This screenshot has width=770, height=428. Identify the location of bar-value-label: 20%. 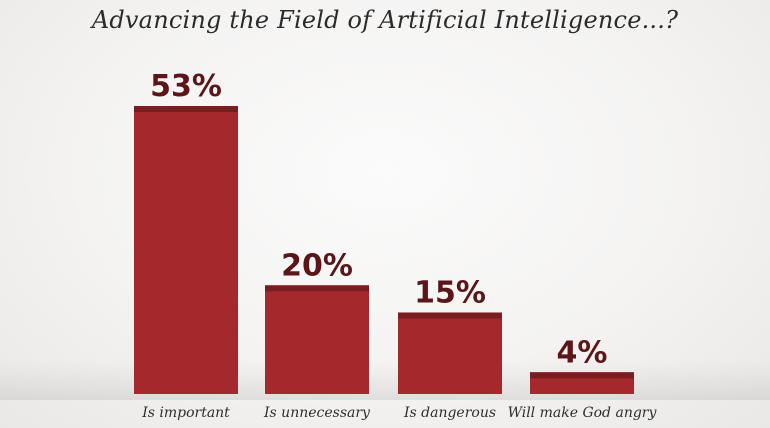
(317, 265).